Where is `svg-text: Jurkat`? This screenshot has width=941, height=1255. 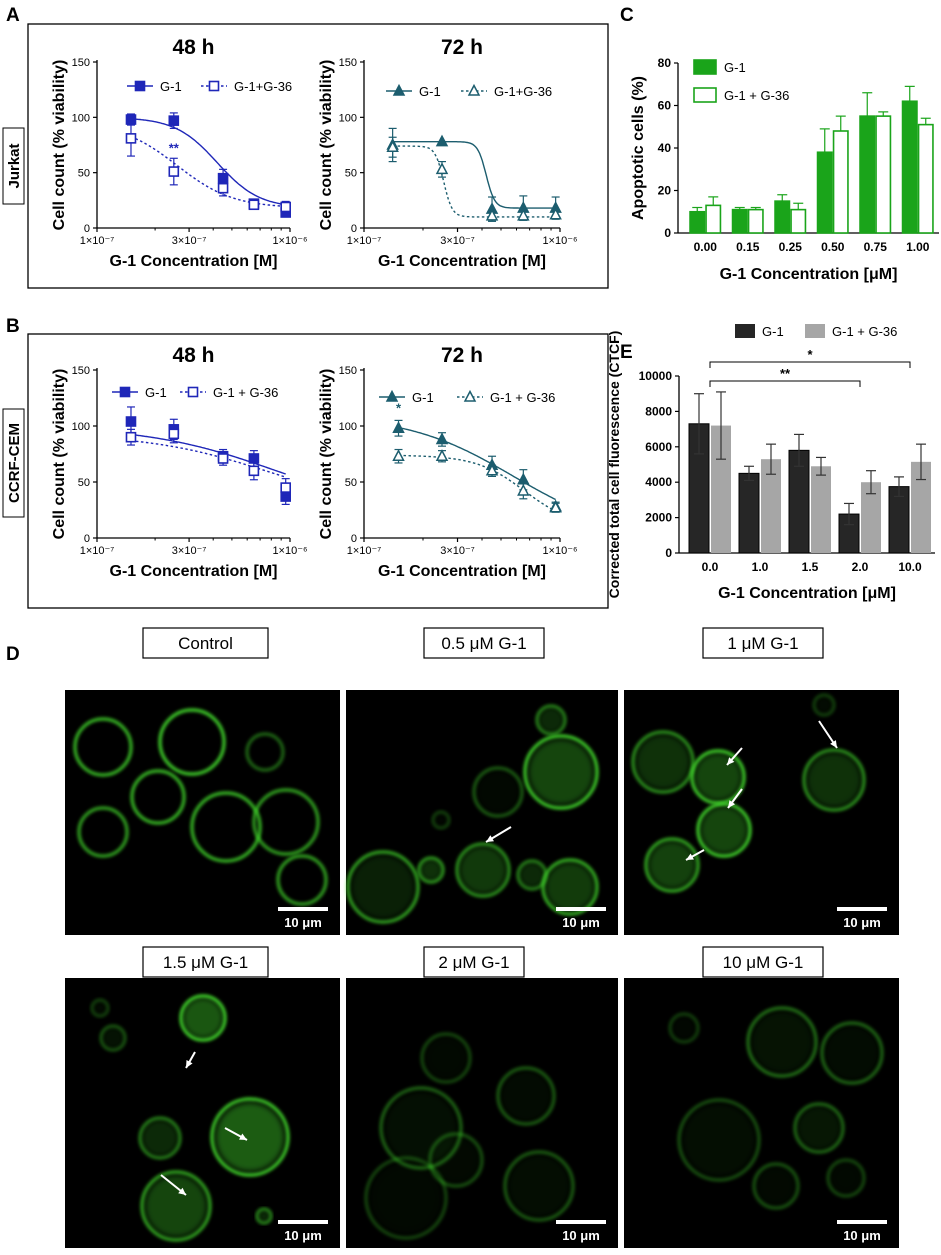 svg-text: Jurkat is located at coordinates (14, 165).